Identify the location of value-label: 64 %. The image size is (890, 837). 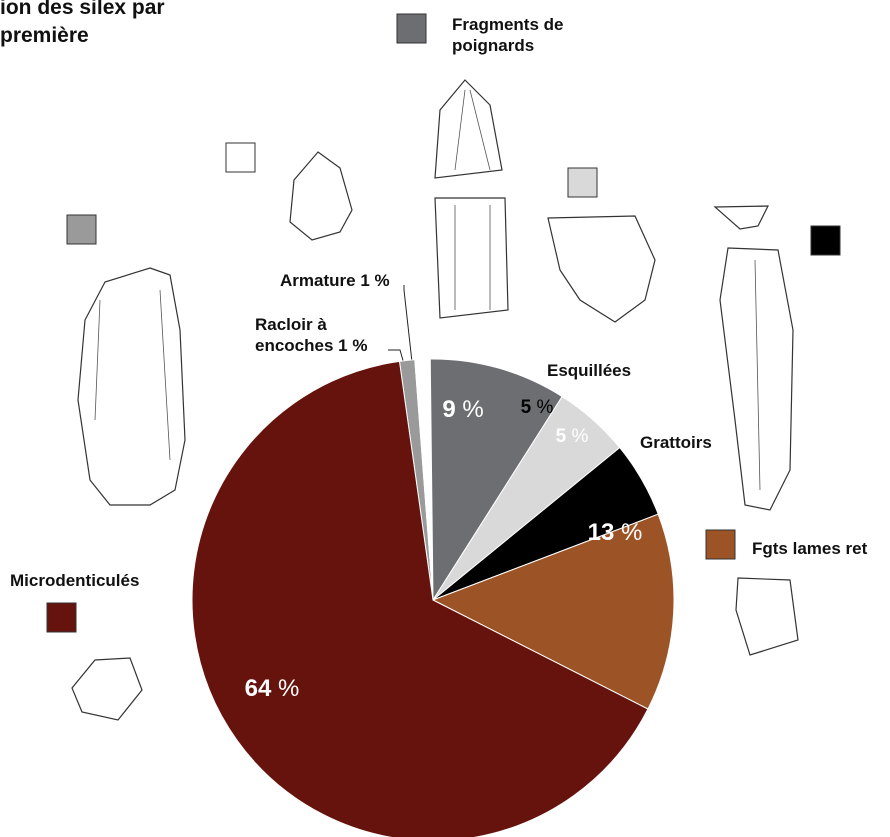
(272, 688).